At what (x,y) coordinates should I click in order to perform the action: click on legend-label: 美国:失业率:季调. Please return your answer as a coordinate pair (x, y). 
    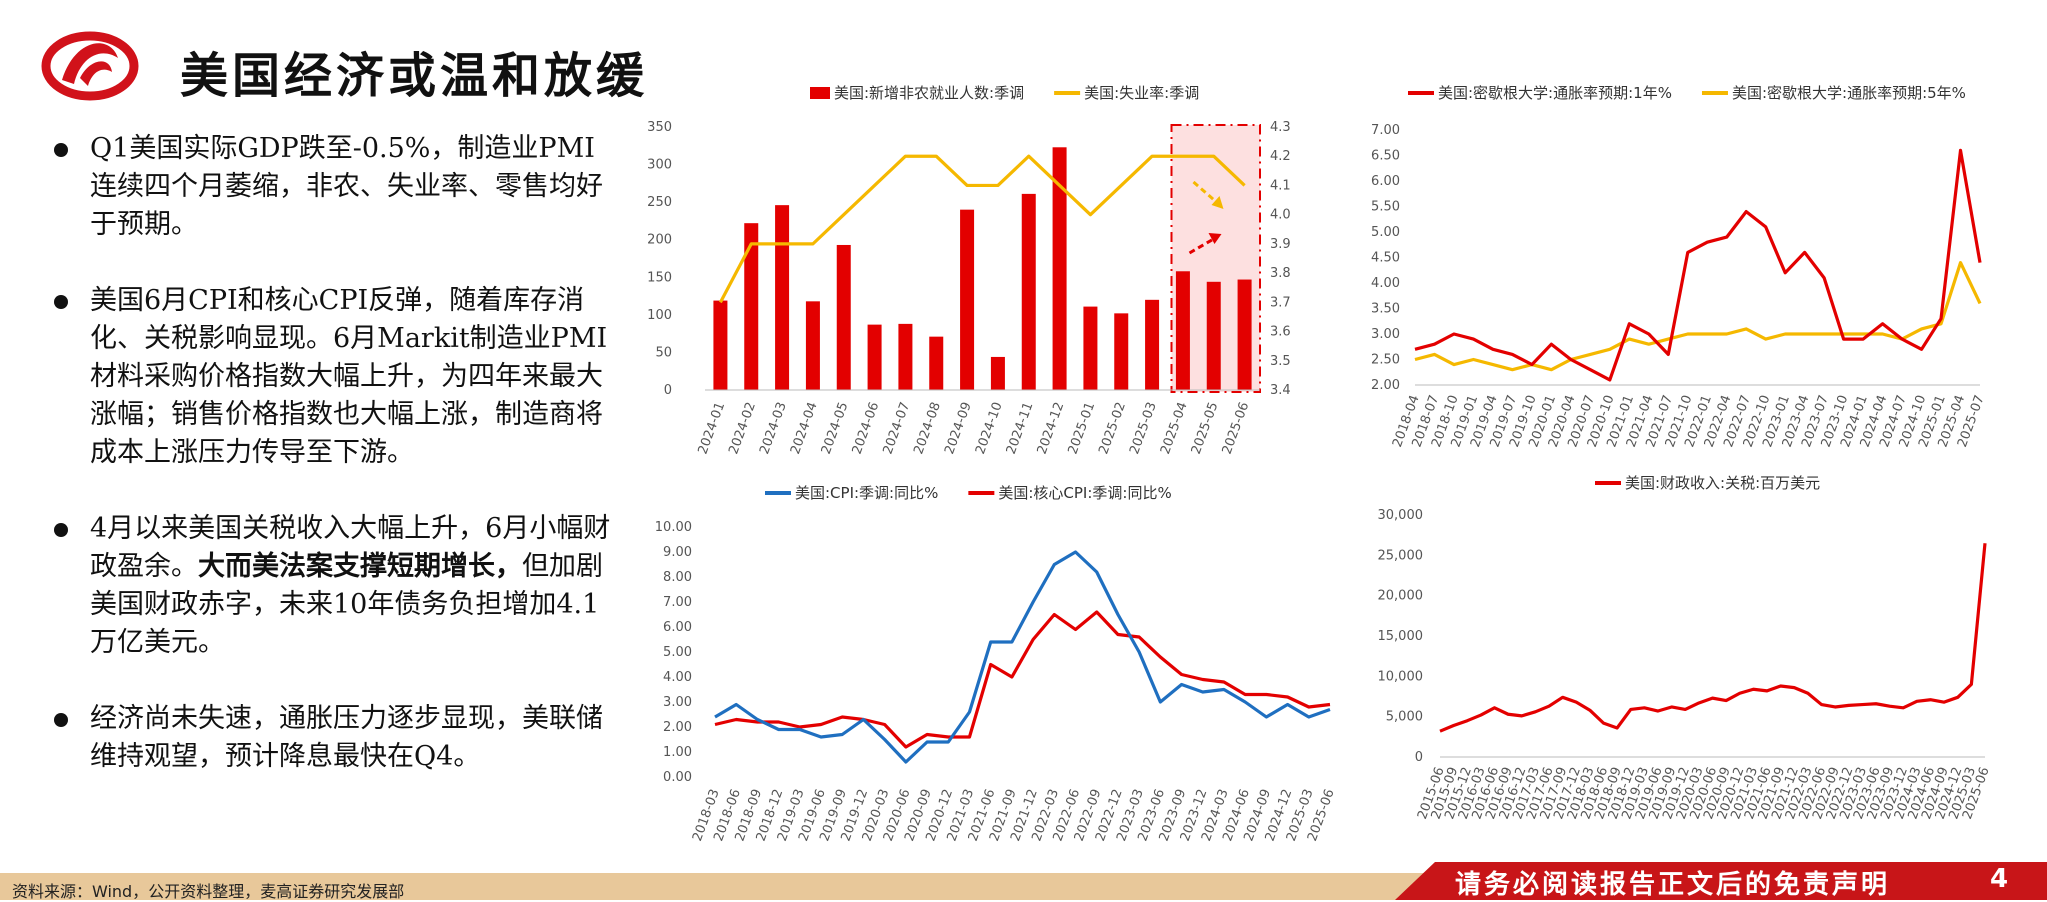
    Looking at the image, I should click on (1141, 93).